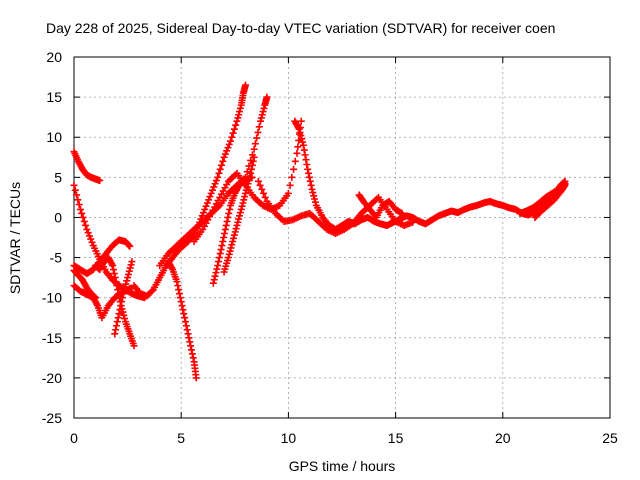 Image resolution: width=640 pixels, height=480 pixels. I want to click on y-tick-label: -5, so click(56, 258).